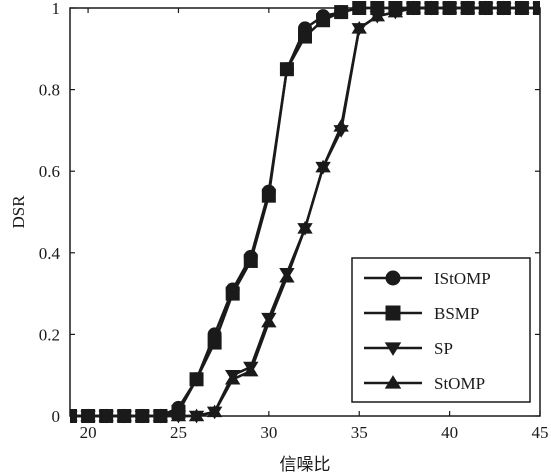 The height and width of the screenshot is (475, 551). What do you see at coordinates (449, 432) in the screenshot?
I see `x-tick-label: 40` at bounding box center [449, 432].